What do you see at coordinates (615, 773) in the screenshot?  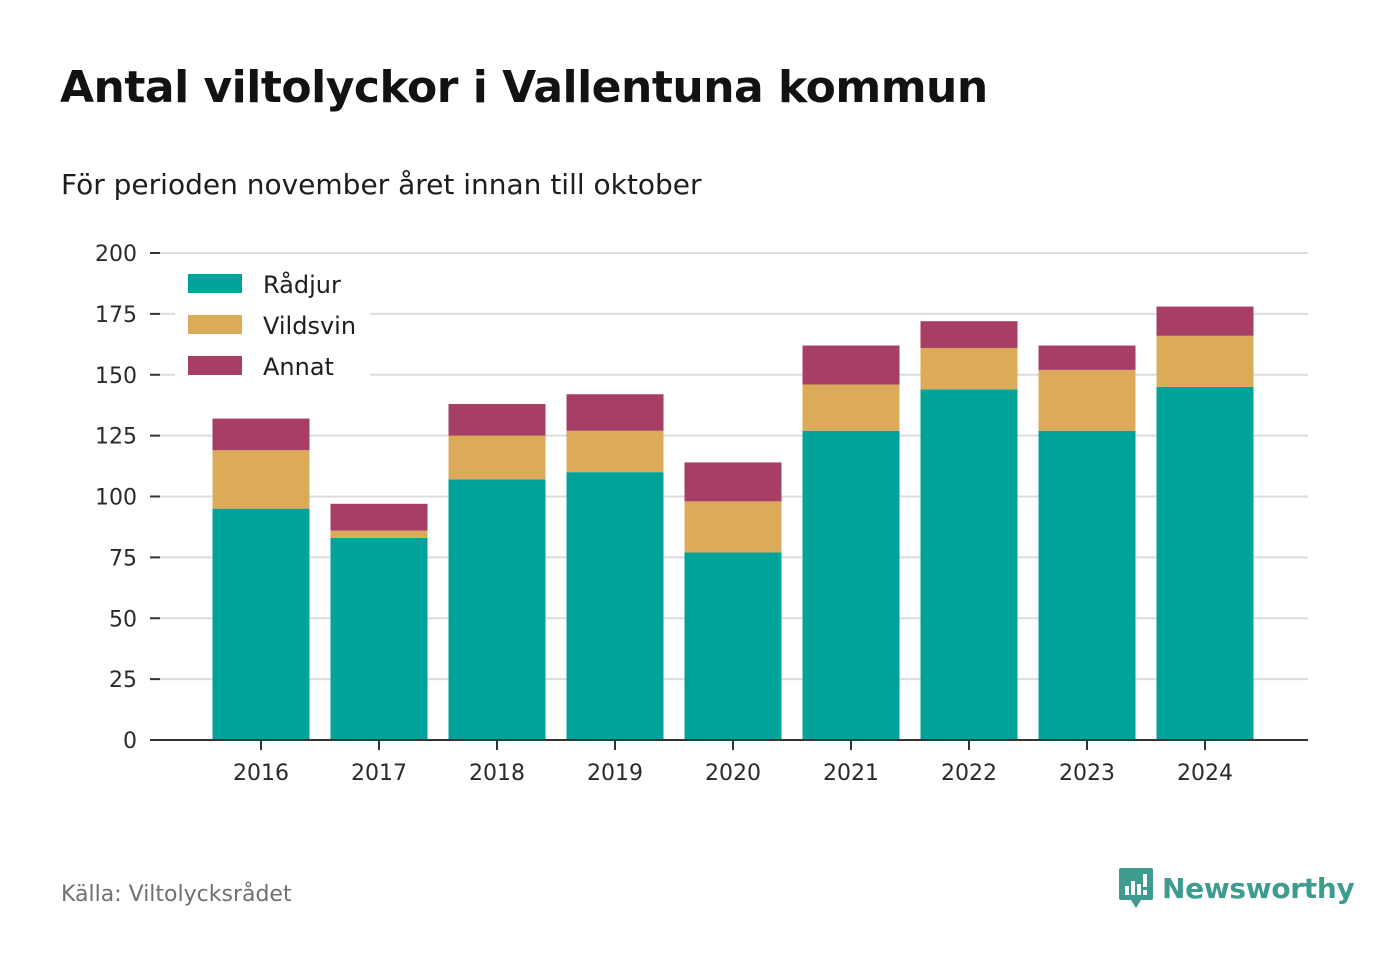 I see `x-tick-label: 2019` at bounding box center [615, 773].